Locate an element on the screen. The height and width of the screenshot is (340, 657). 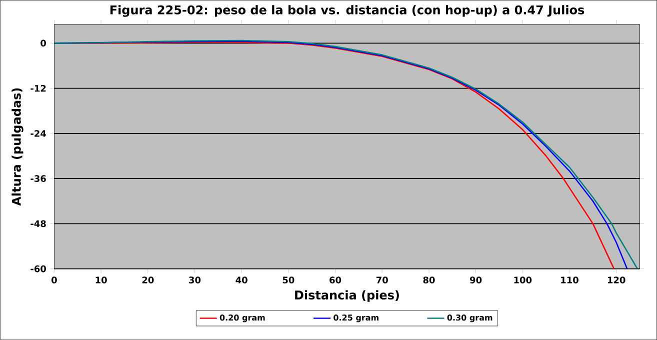
x-tick-label: 40 is located at coordinates (242, 280).